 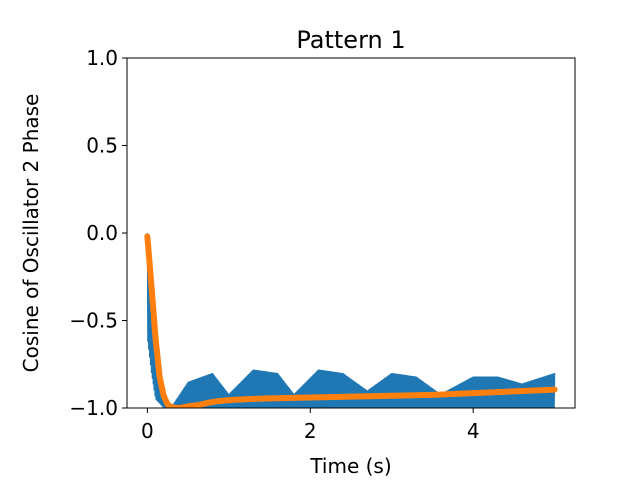 What do you see at coordinates (147, 431) in the screenshot?
I see `x-tick-label: 0` at bounding box center [147, 431].